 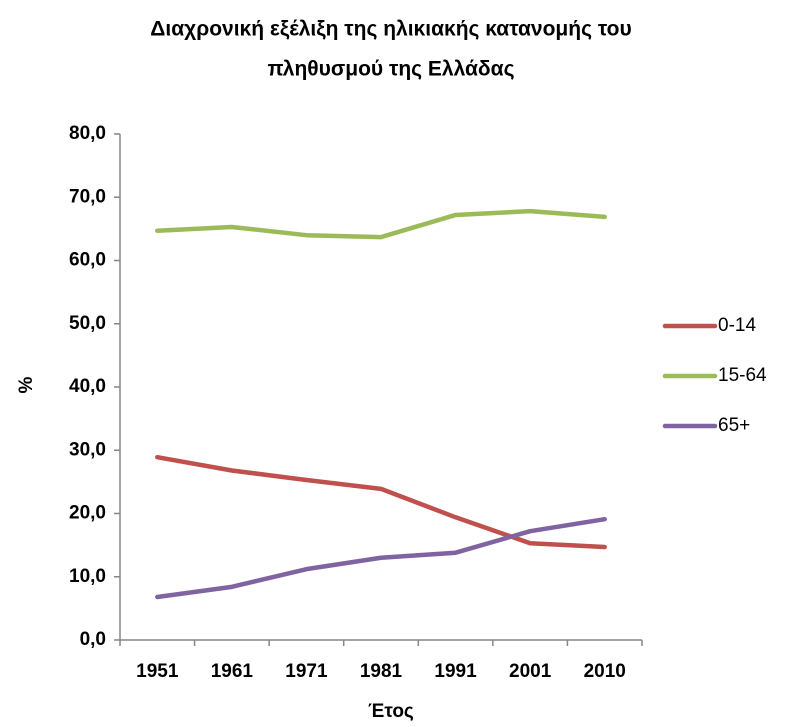 What do you see at coordinates (87, 576) in the screenshot?
I see `y-tick-label: 10,0` at bounding box center [87, 576].